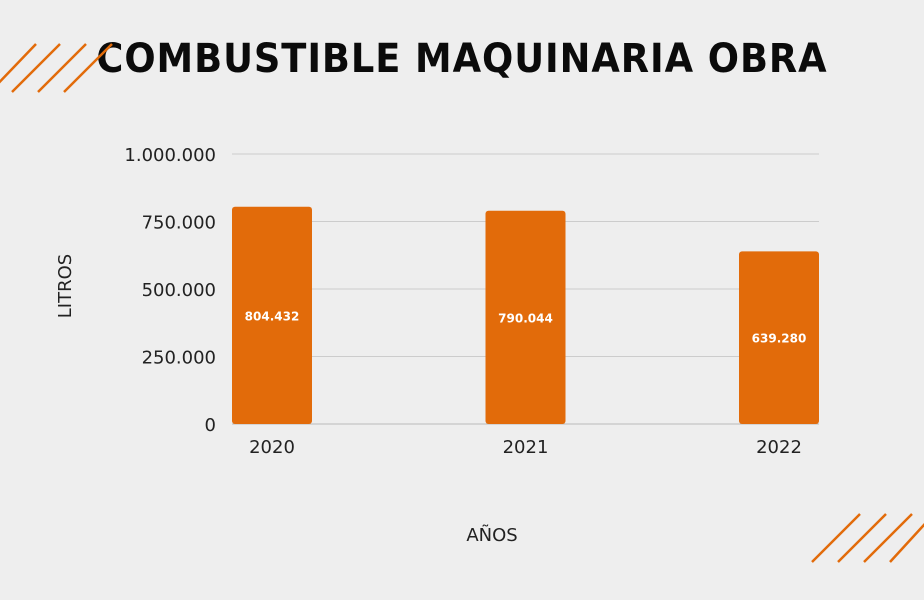  Describe the element at coordinates (179, 223) in the screenshot. I see `y-tick-label: 750.000` at that location.